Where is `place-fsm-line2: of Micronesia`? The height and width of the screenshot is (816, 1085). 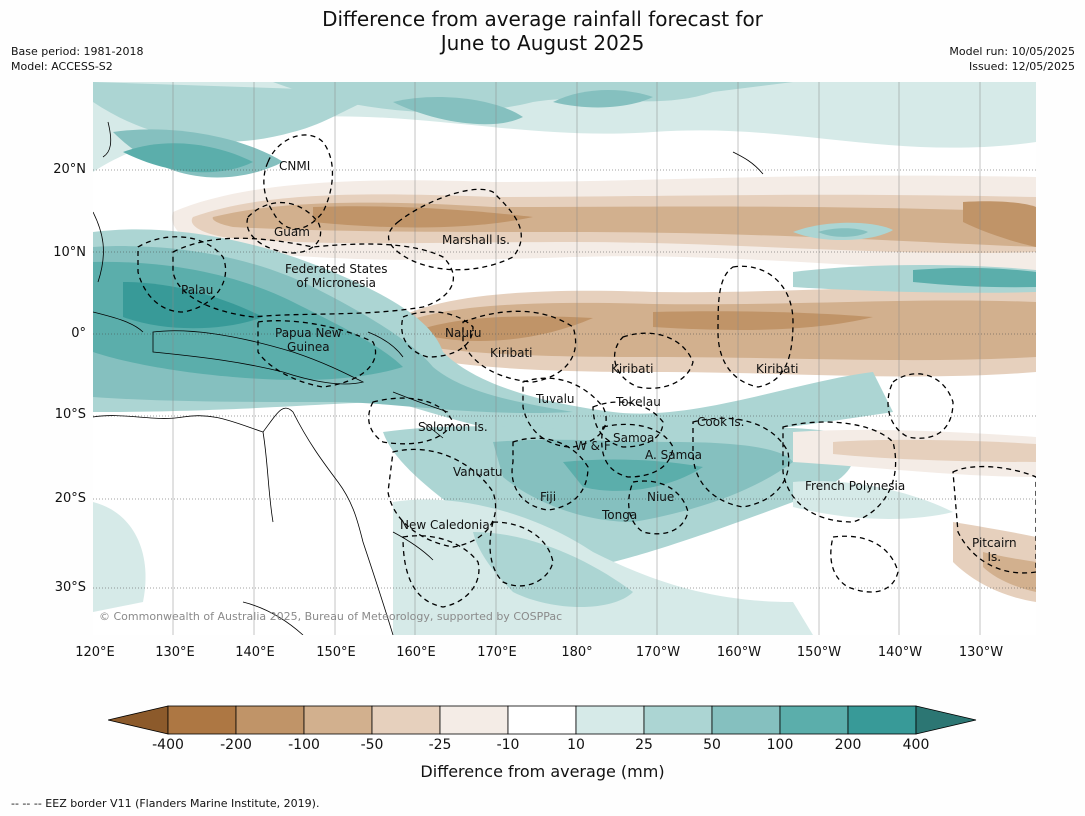
place-fsm-line2: of Micronesia is located at coordinates (336, 283).